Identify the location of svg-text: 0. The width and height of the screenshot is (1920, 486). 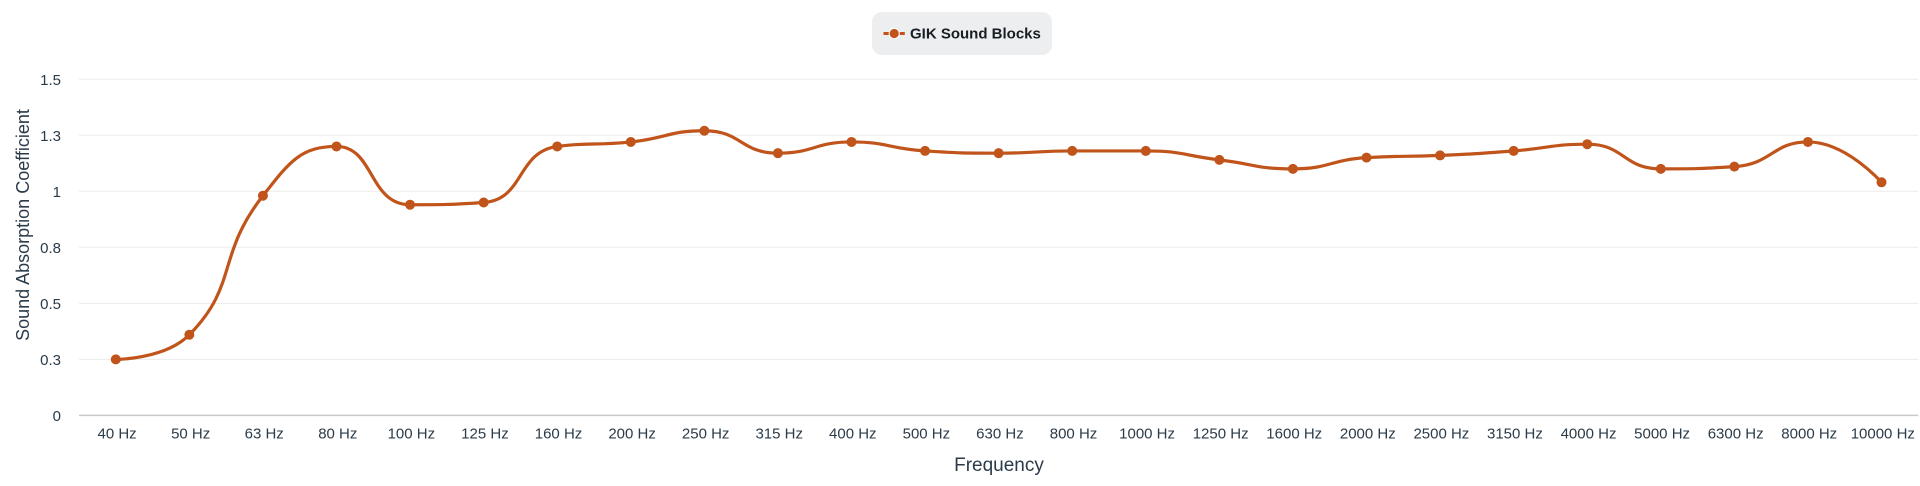
(57, 416).